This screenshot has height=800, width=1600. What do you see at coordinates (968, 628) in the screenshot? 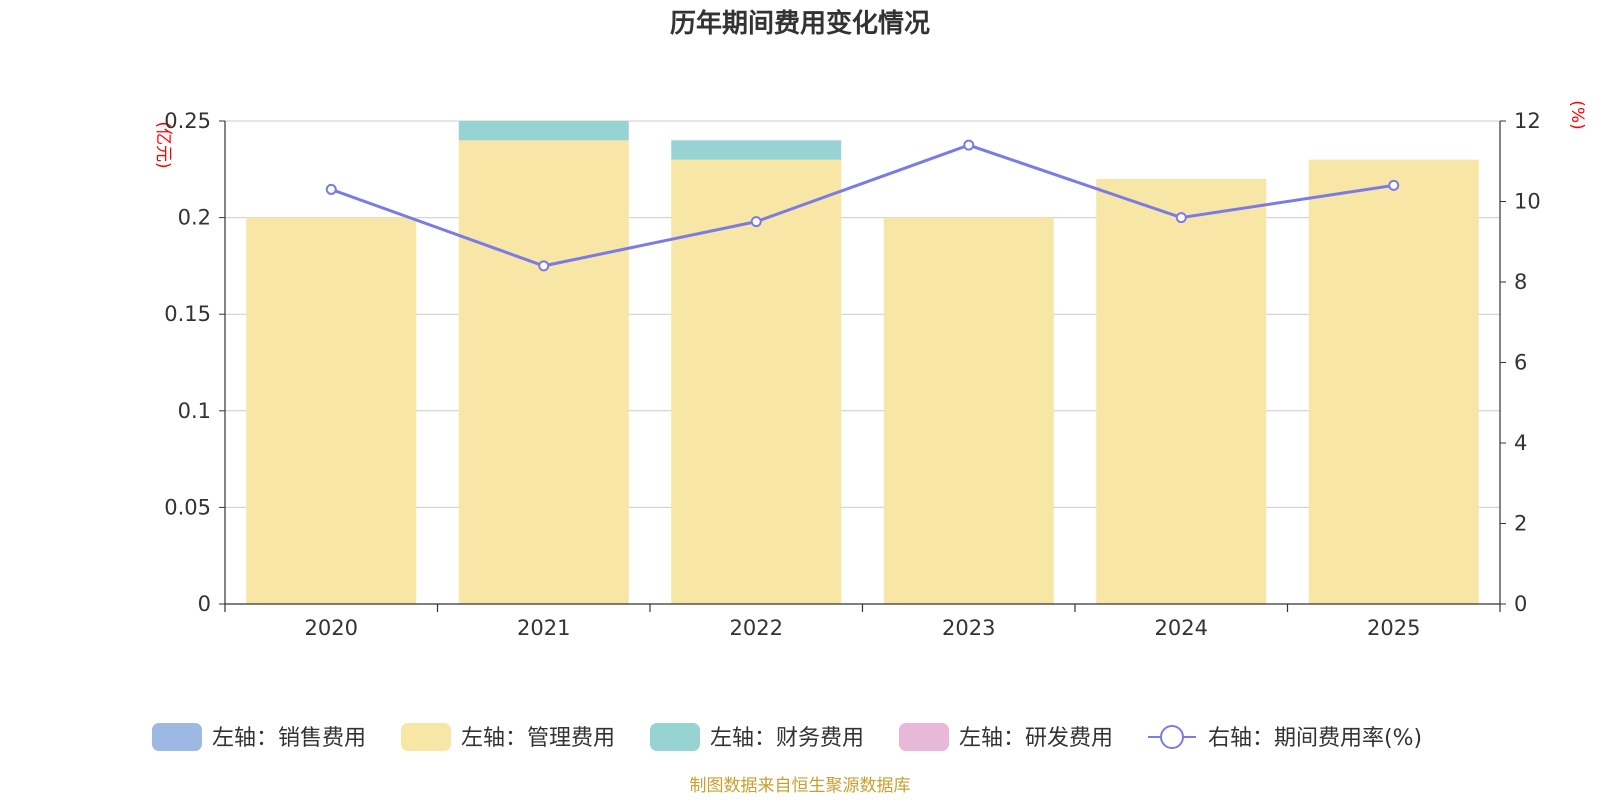
I see `x-axis-tick-label: 2023` at bounding box center [968, 628].